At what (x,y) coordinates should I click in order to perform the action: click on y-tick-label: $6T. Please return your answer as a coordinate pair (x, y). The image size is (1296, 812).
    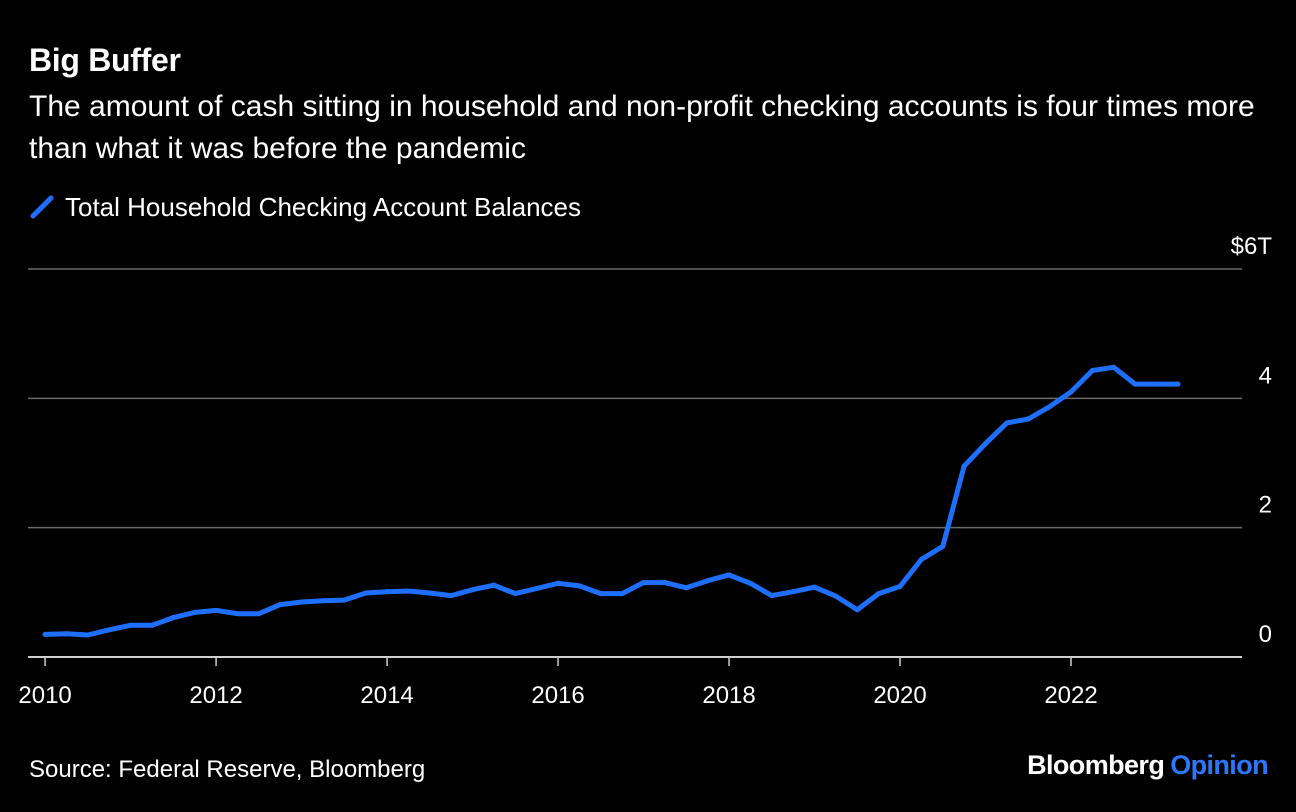
    Looking at the image, I should click on (1252, 246).